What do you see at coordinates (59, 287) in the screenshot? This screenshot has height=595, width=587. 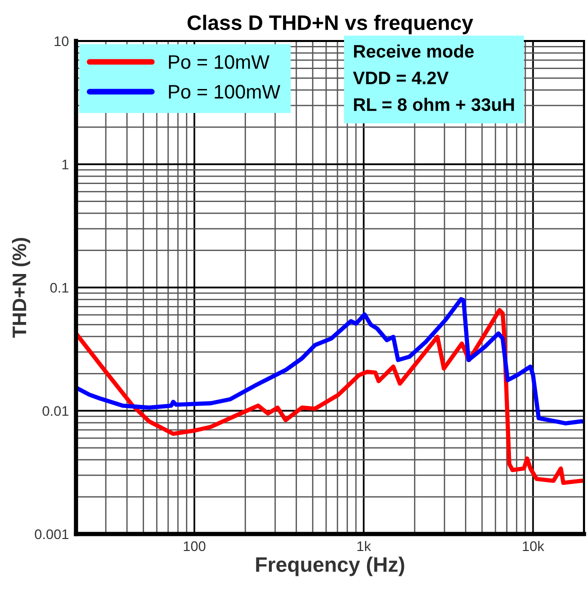 I see `y-tick-label: 0.1` at bounding box center [59, 287].